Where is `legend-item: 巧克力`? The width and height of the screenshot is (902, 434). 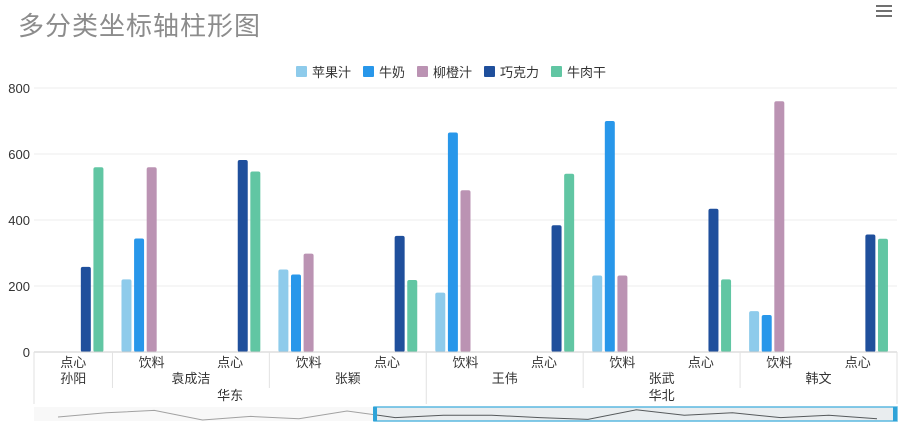 legend-item: 巧克力 is located at coordinates (511, 71).